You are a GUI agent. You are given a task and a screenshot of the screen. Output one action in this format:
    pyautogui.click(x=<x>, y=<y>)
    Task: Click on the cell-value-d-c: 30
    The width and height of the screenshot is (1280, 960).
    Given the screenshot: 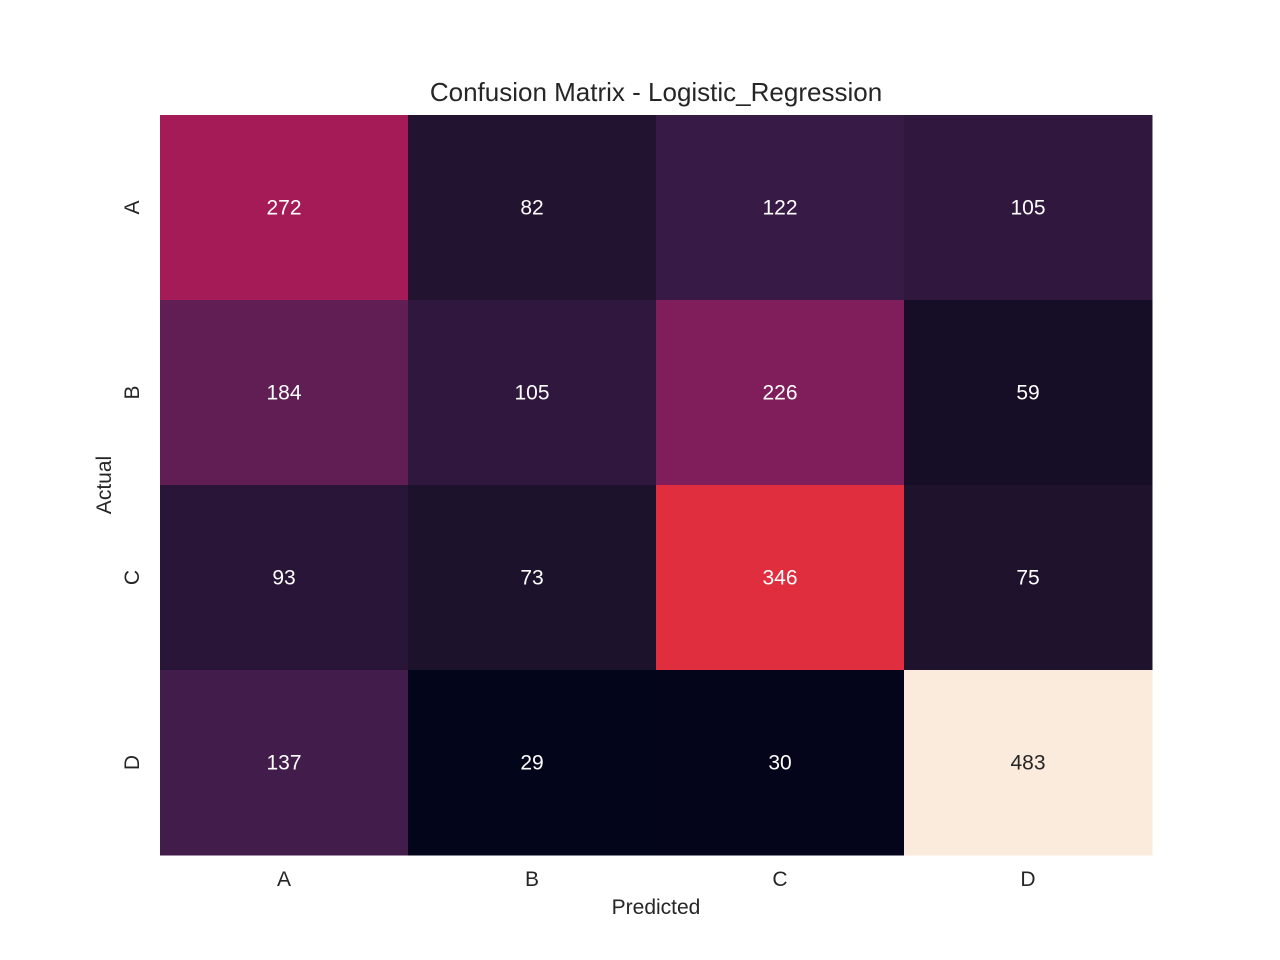 What is the action you would take?
    pyautogui.click(x=779, y=763)
    